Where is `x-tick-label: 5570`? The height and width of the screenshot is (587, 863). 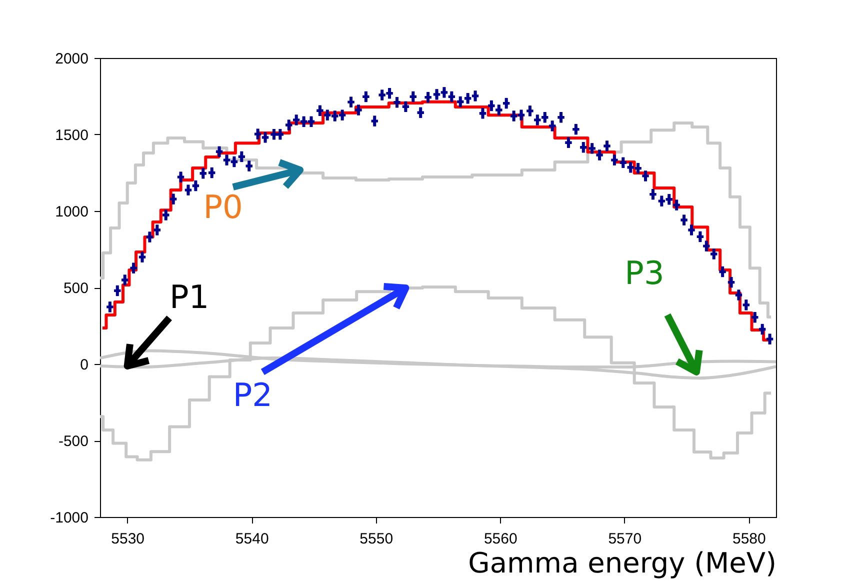
x-tick-label: 5570 is located at coordinates (625, 539).